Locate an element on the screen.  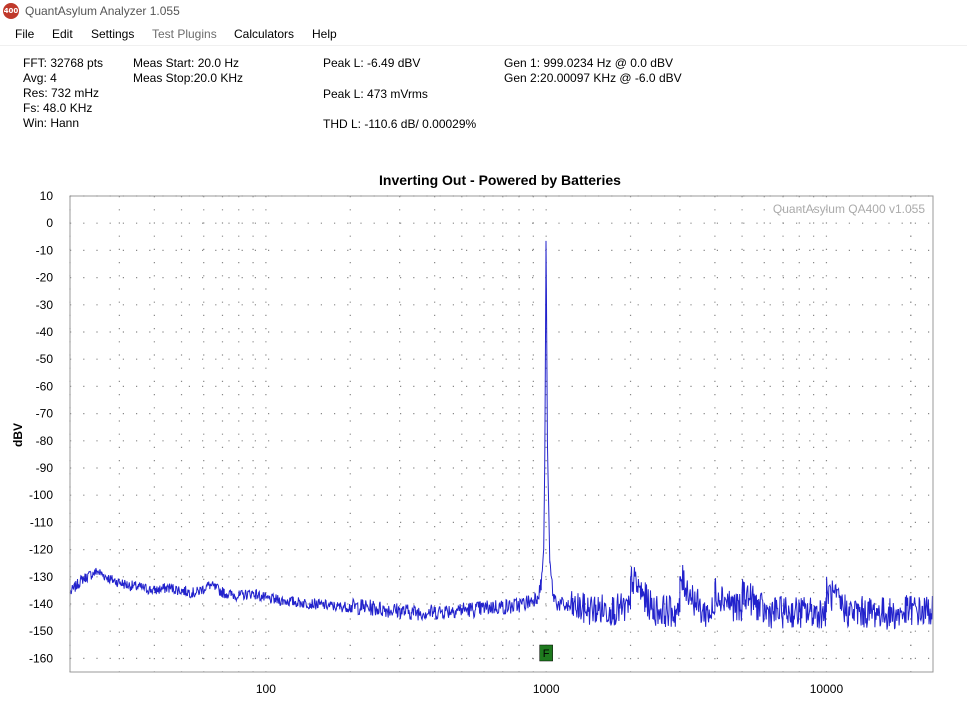
peak-vrms-readout: Peak L: 473 mVrms is located at coordinates (375, 94).